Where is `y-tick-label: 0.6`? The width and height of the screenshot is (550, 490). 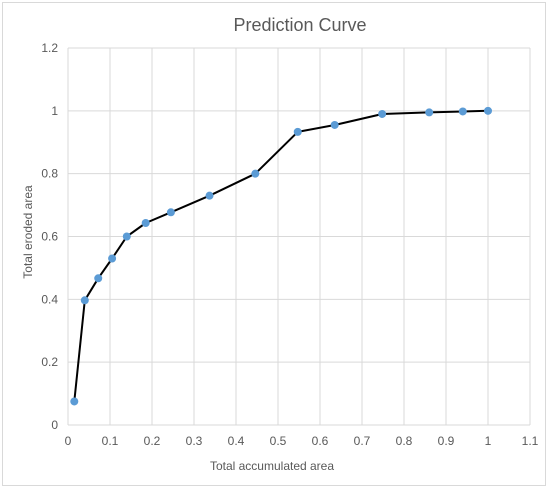 y-tick-label: 0.6 is located at coordinates (49, 237).